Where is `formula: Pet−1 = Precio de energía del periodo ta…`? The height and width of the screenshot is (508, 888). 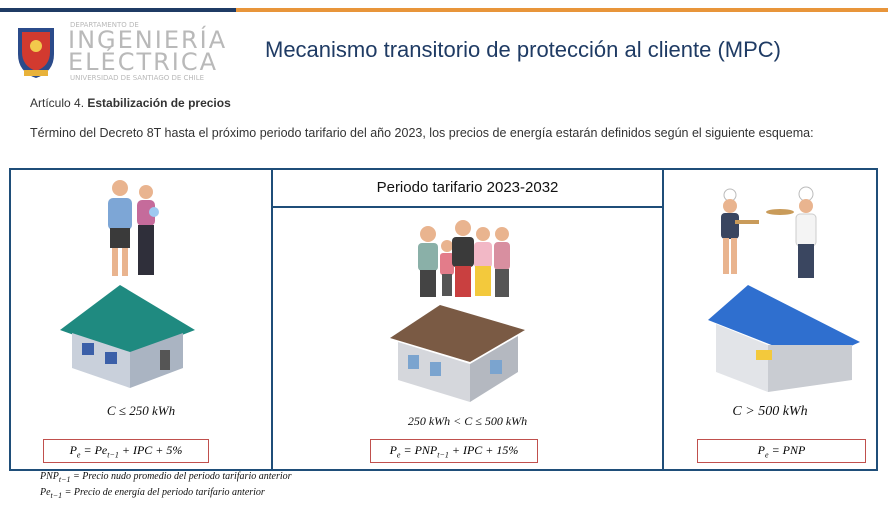
formula: Pet−1 = Precio de energía del periodo ta… is located at coordinates (152, 493).